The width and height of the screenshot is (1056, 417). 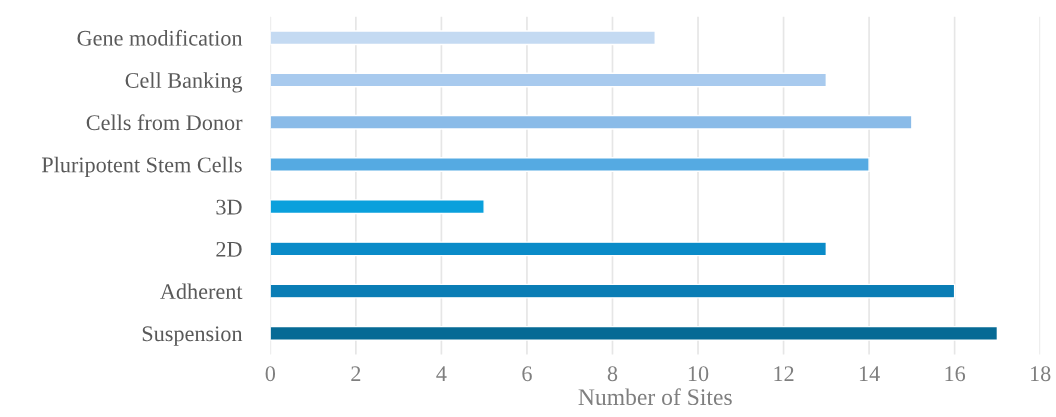 I want to click on x-tick-label: 14, so click(x=869, y=373).